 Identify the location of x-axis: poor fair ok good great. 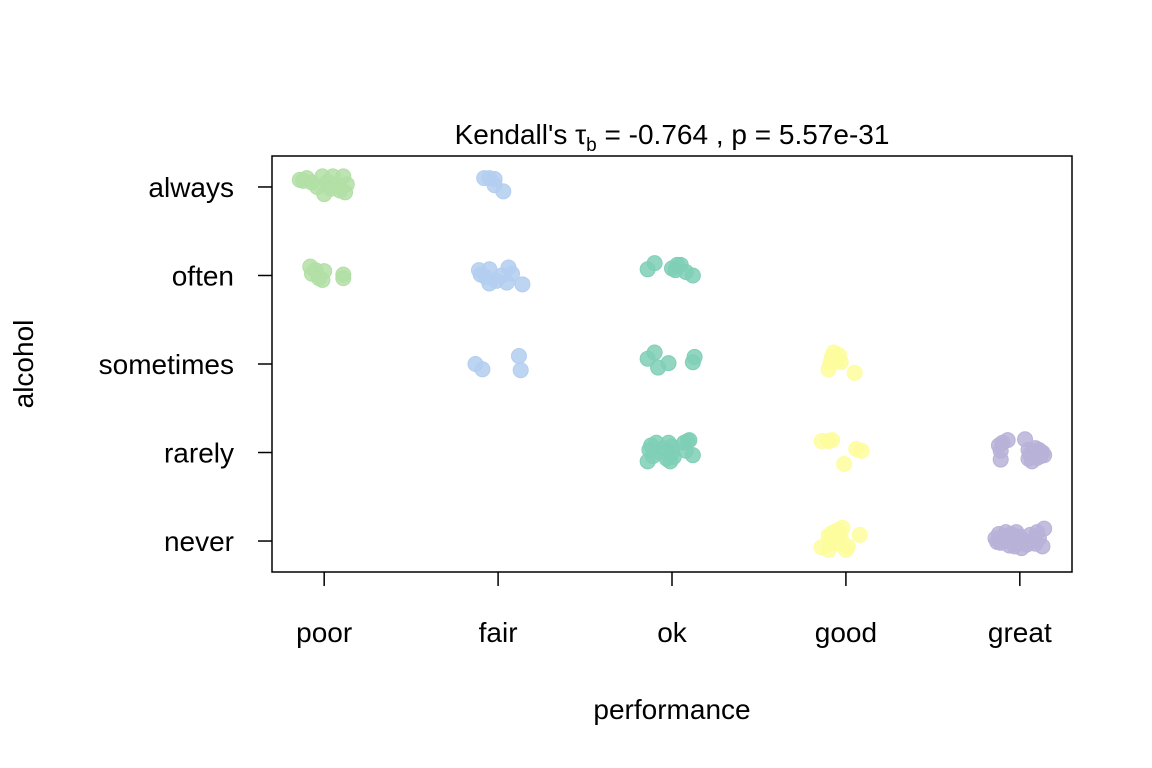
(674, 610).